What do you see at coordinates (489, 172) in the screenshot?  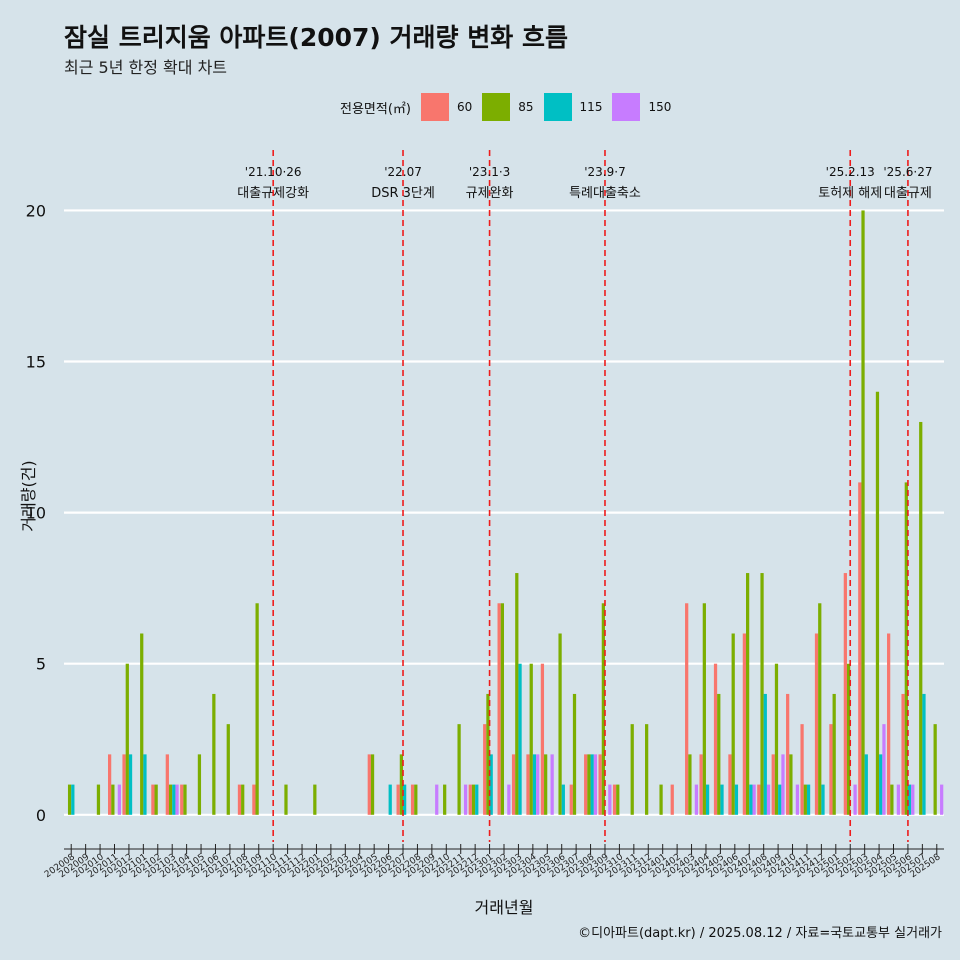 I see `event-date-label: '23.1·3` at bounding box center [489, 172].